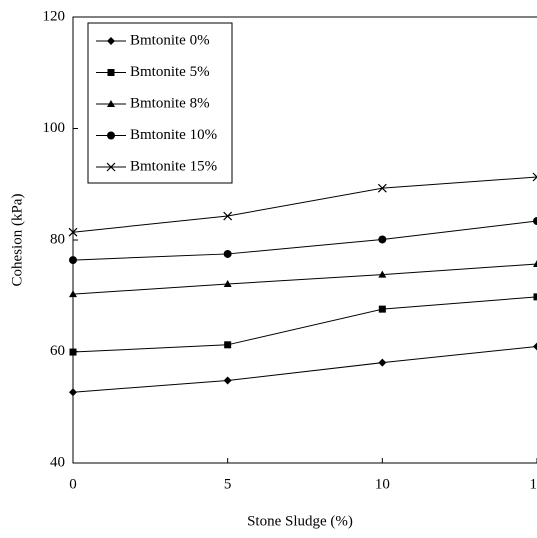 The height and width of the screenshot is (538, 537). Describe the element at coordinates (57, 239) in the screenshot. I see `y-tick-label: 80` at that location.